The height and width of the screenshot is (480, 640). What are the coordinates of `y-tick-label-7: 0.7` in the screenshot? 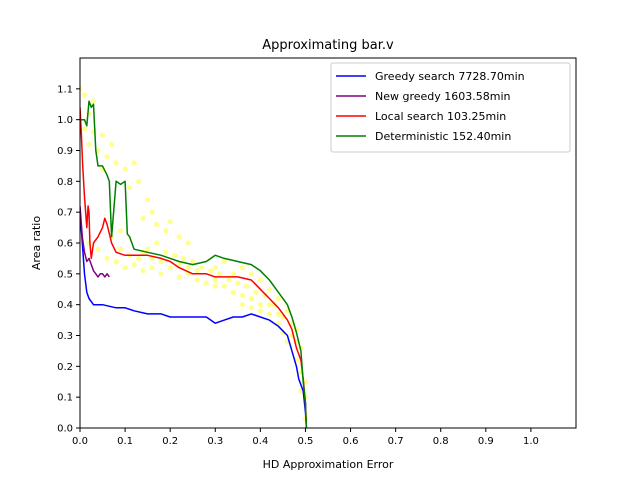 It's located at (65, 213).